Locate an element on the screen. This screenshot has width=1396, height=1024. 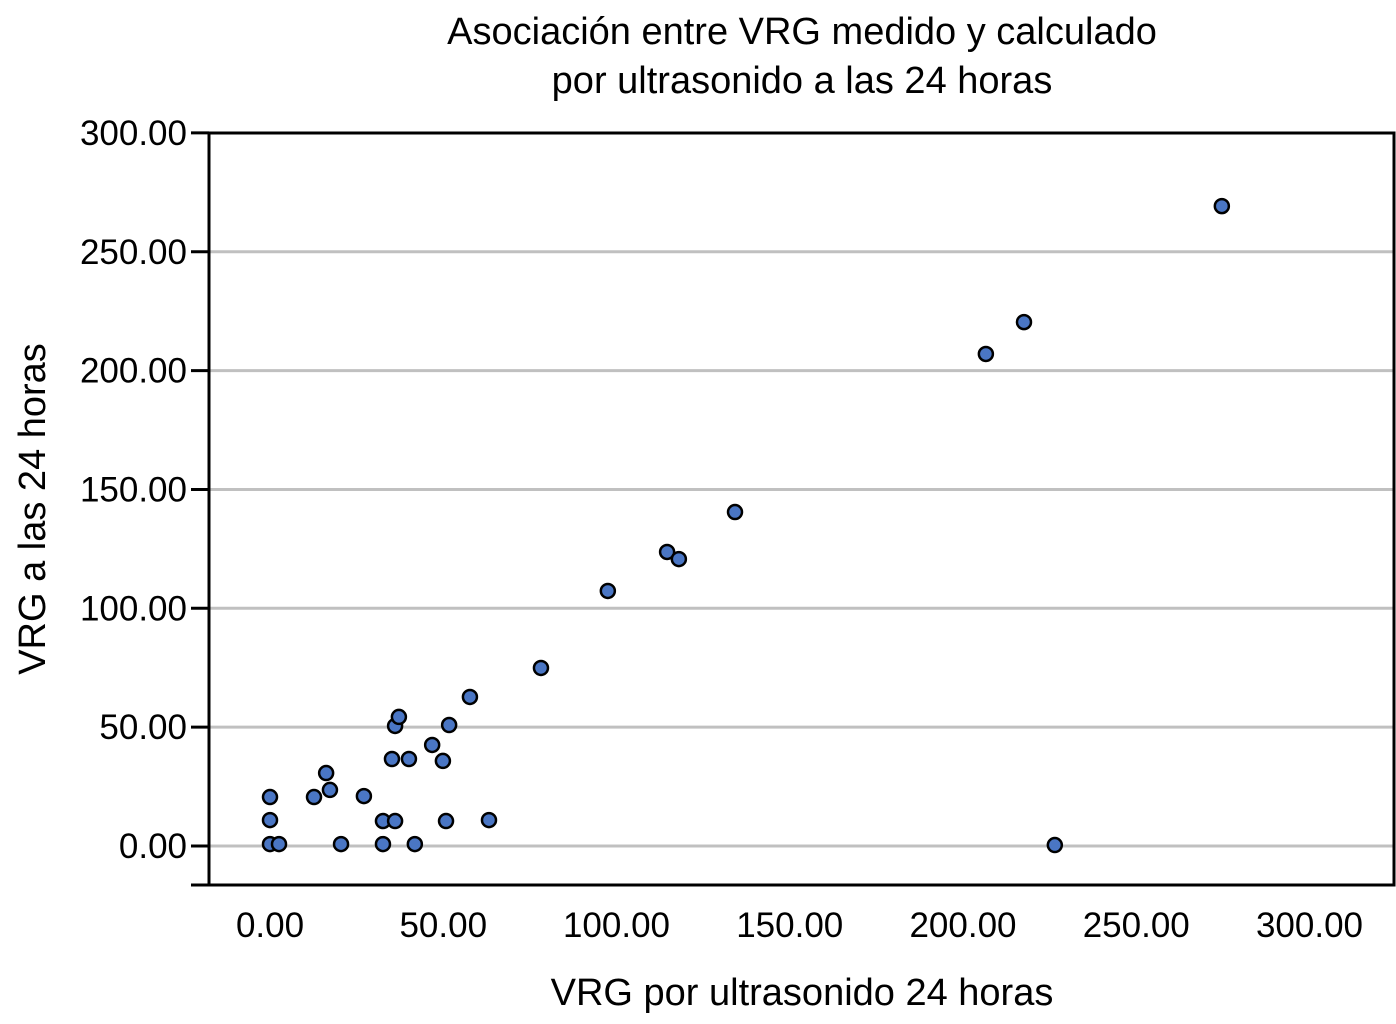
x-tick-label: 150.00 is located at coordinates (789, 925).